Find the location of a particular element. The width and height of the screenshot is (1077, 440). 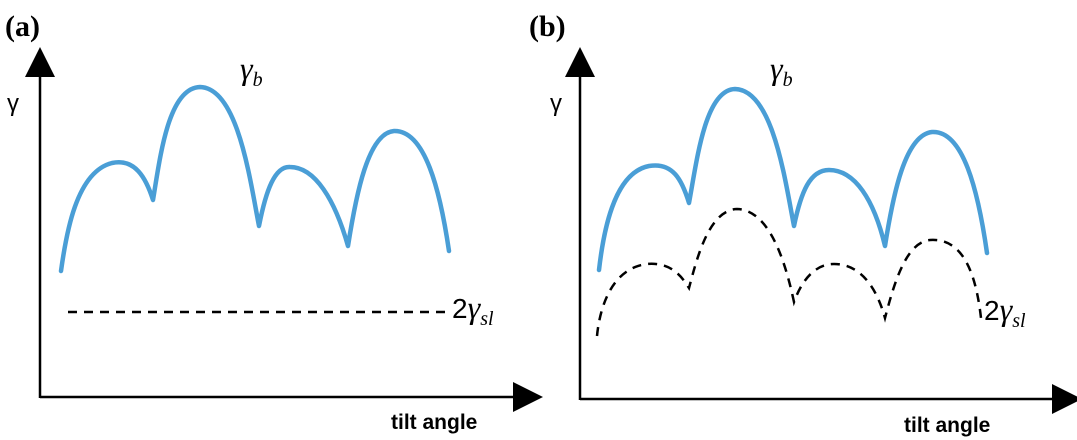

panel-label: (b) is located at coordinates (547, 26).